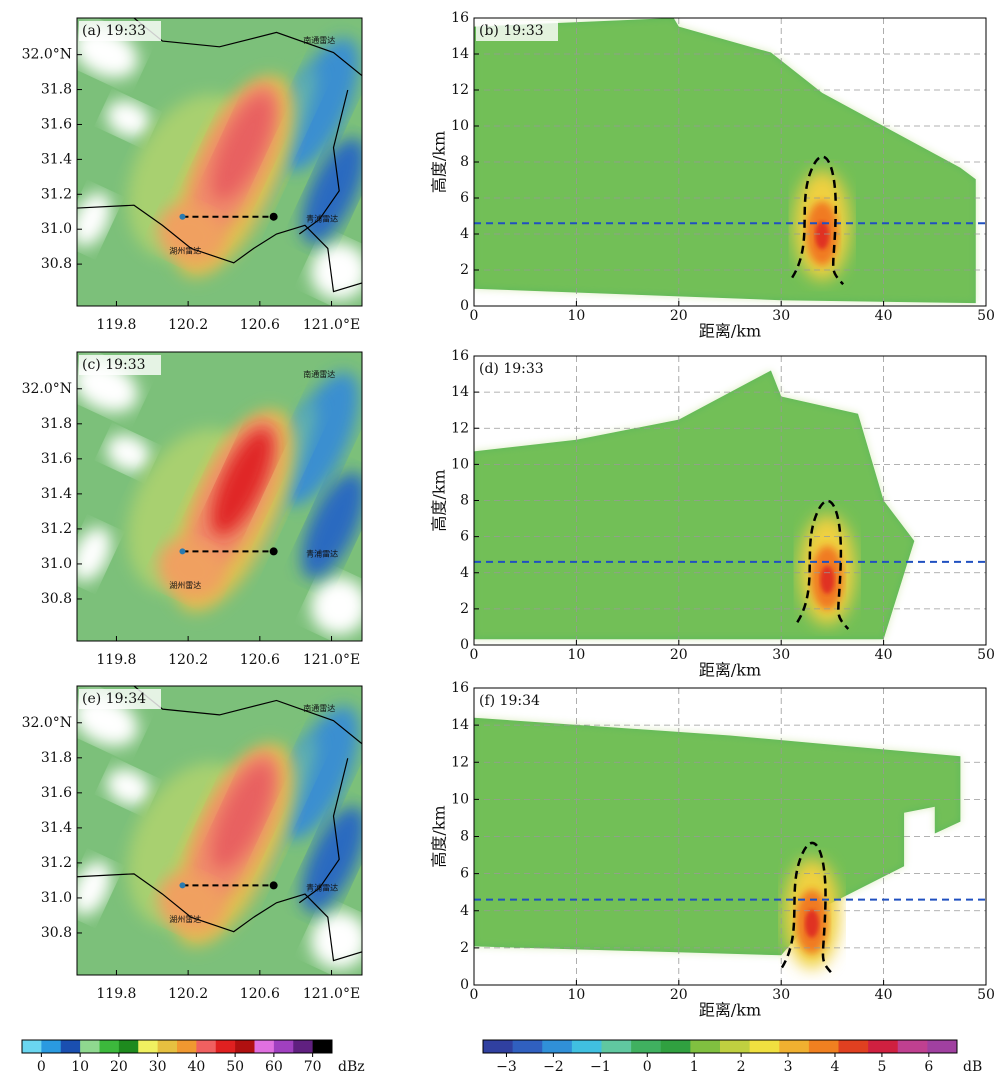 The image size is (998, 1075). I want to click on panel-label: (e) 19:34, so click(114, 699).